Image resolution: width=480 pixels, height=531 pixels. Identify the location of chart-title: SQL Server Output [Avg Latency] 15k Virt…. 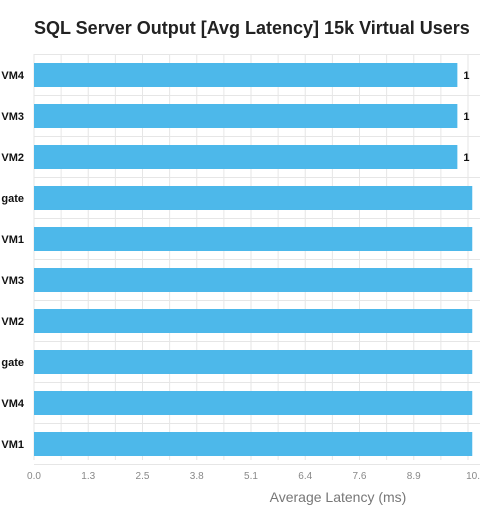
(252, 28).